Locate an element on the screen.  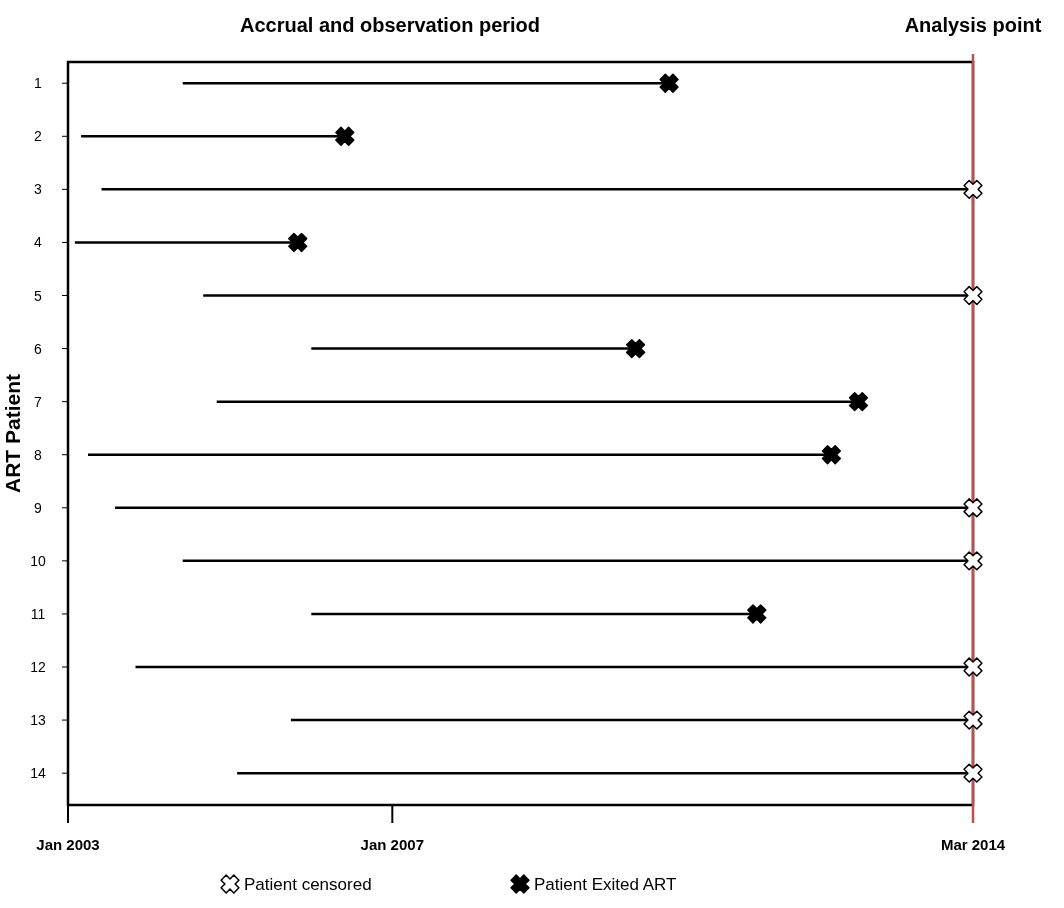
y-tick-label: 4 is located at coordinates (38, 242).